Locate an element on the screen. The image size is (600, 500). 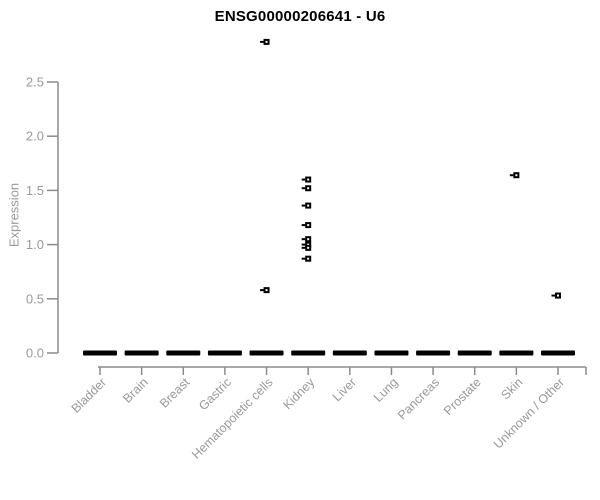
y-axis-tick-label: 1.5 is located at coordinates (35, 190).